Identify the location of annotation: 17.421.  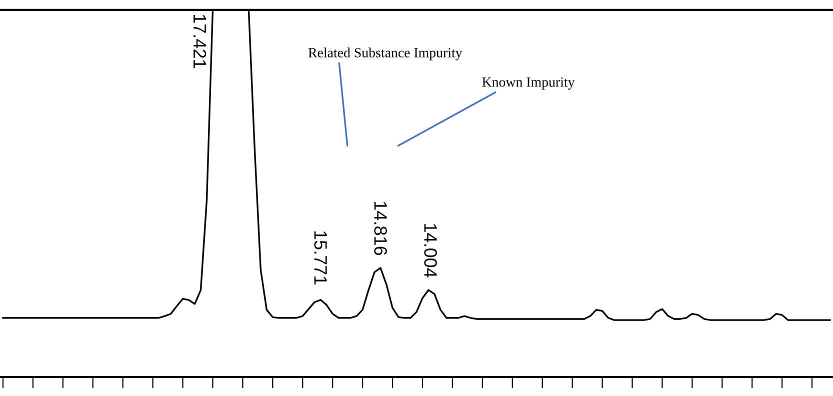
(200, 41).